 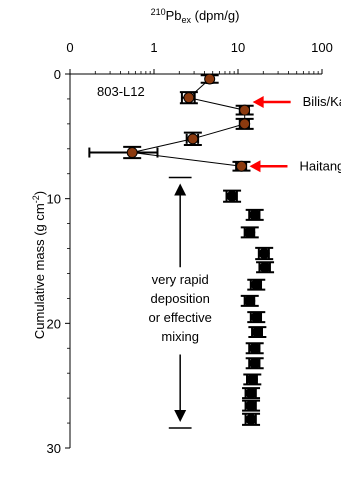 I want to click on bracket-caption-line: deposition, so click(x=180, y=298).